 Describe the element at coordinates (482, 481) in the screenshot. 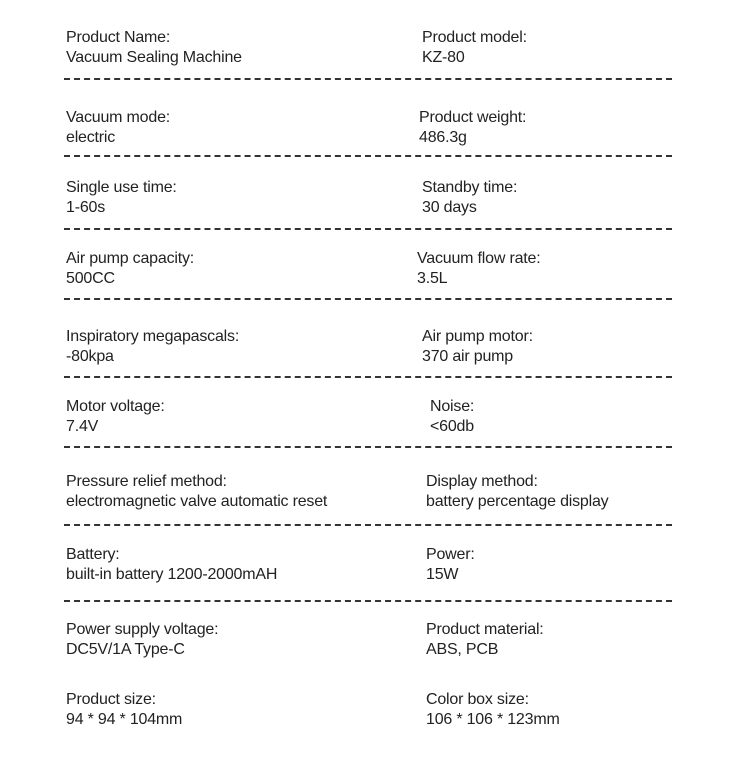

I see `spec-label: Display method:` at that location.